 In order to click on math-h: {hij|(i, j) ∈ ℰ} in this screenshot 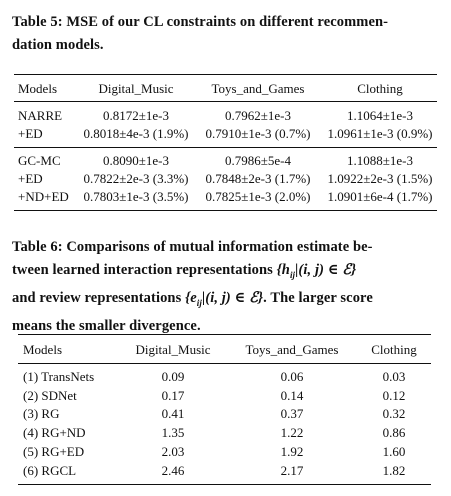, I will do `click(316, 271)`.